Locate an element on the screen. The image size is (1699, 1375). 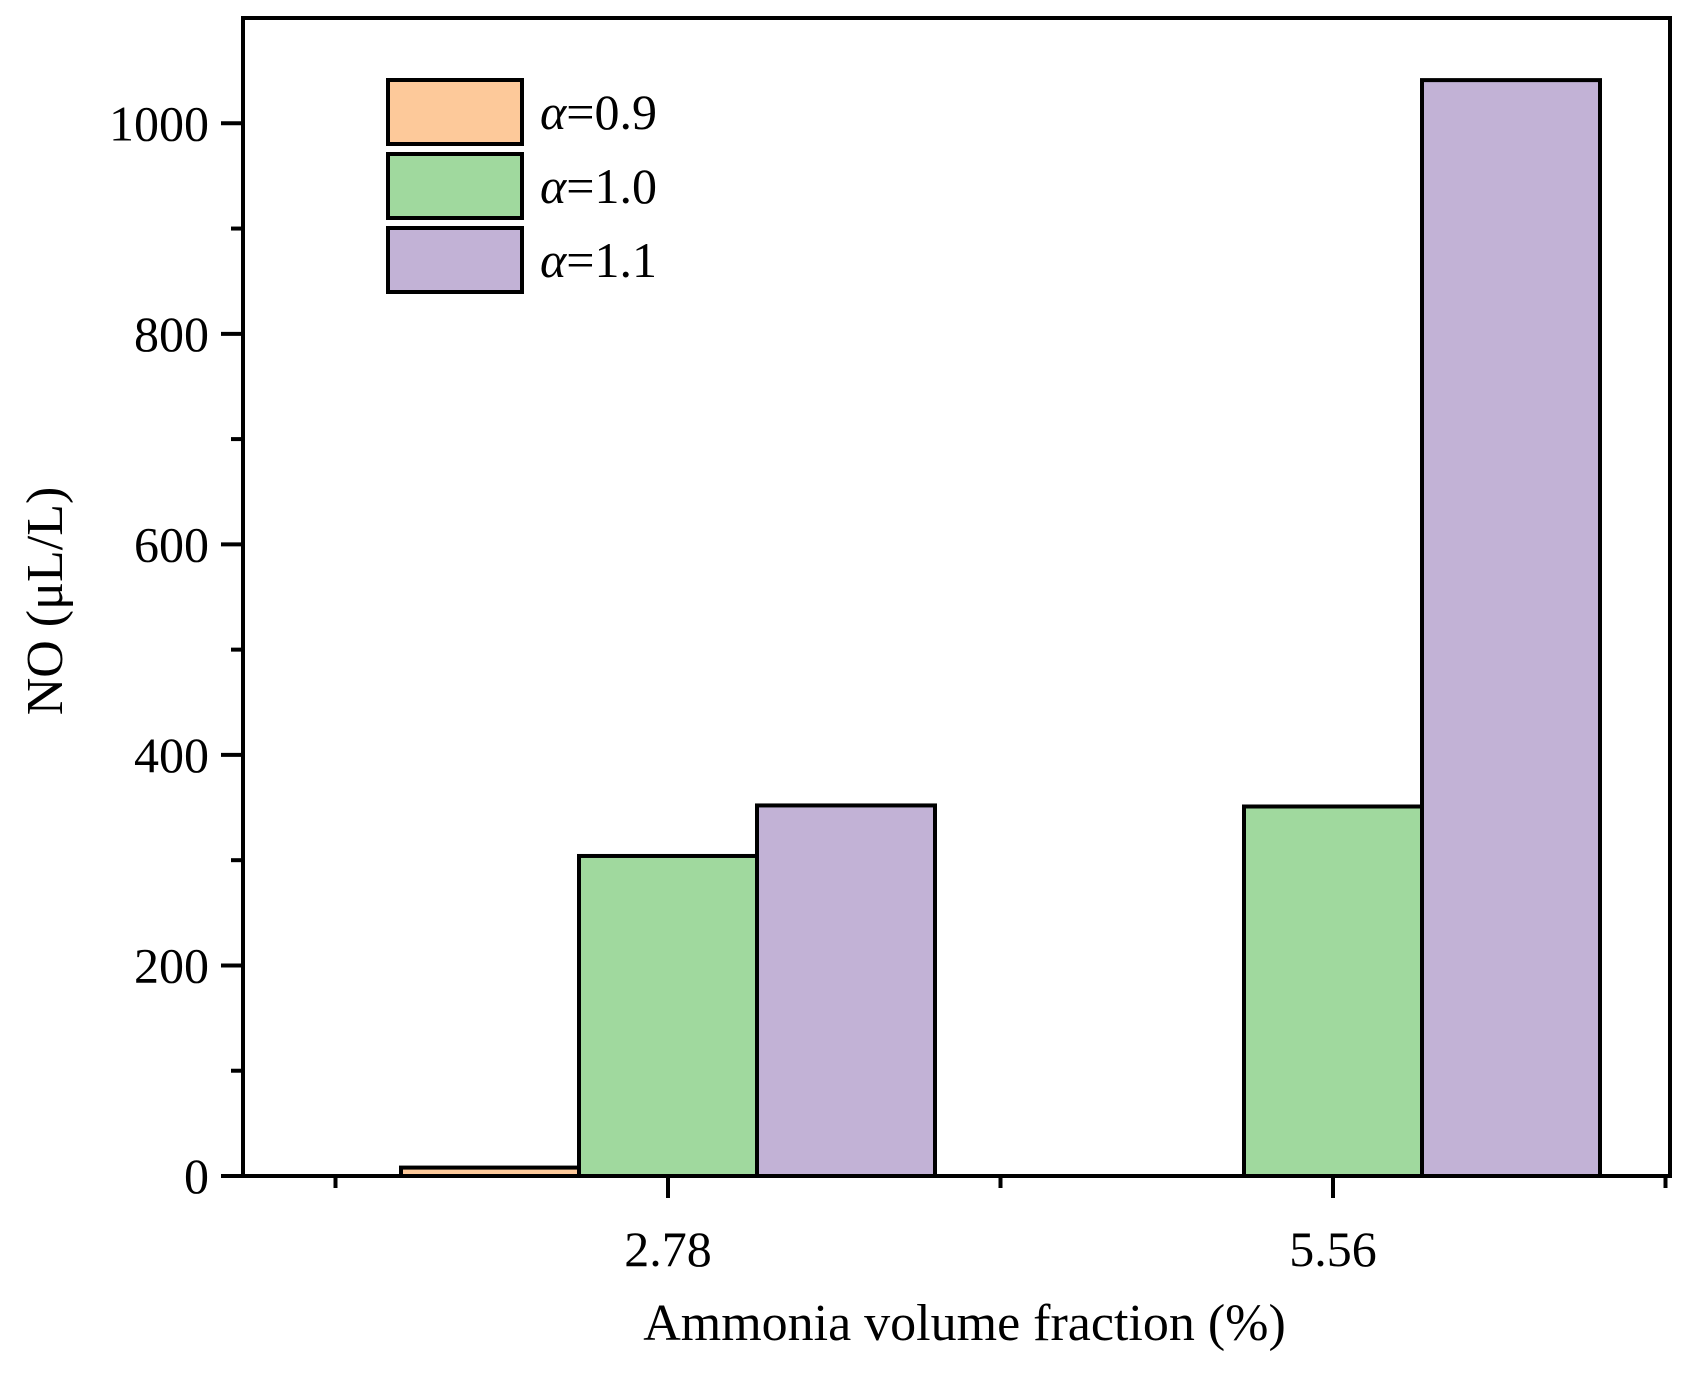
legend-label: α=1.1 is located at coordinates (598, 260).